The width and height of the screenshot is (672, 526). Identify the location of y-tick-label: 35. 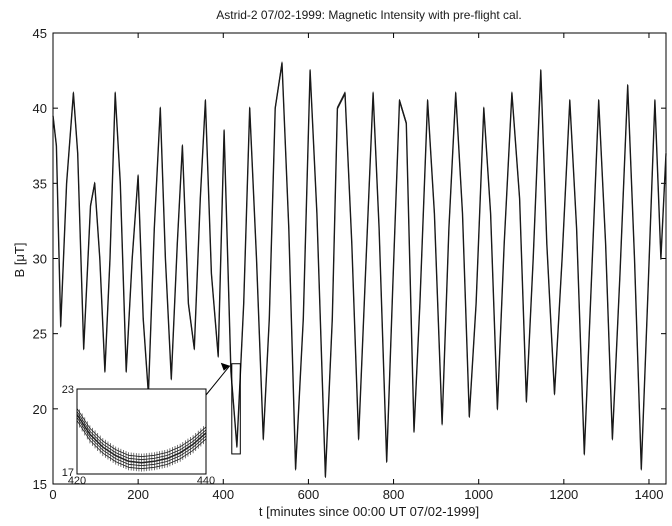
(40, 183).